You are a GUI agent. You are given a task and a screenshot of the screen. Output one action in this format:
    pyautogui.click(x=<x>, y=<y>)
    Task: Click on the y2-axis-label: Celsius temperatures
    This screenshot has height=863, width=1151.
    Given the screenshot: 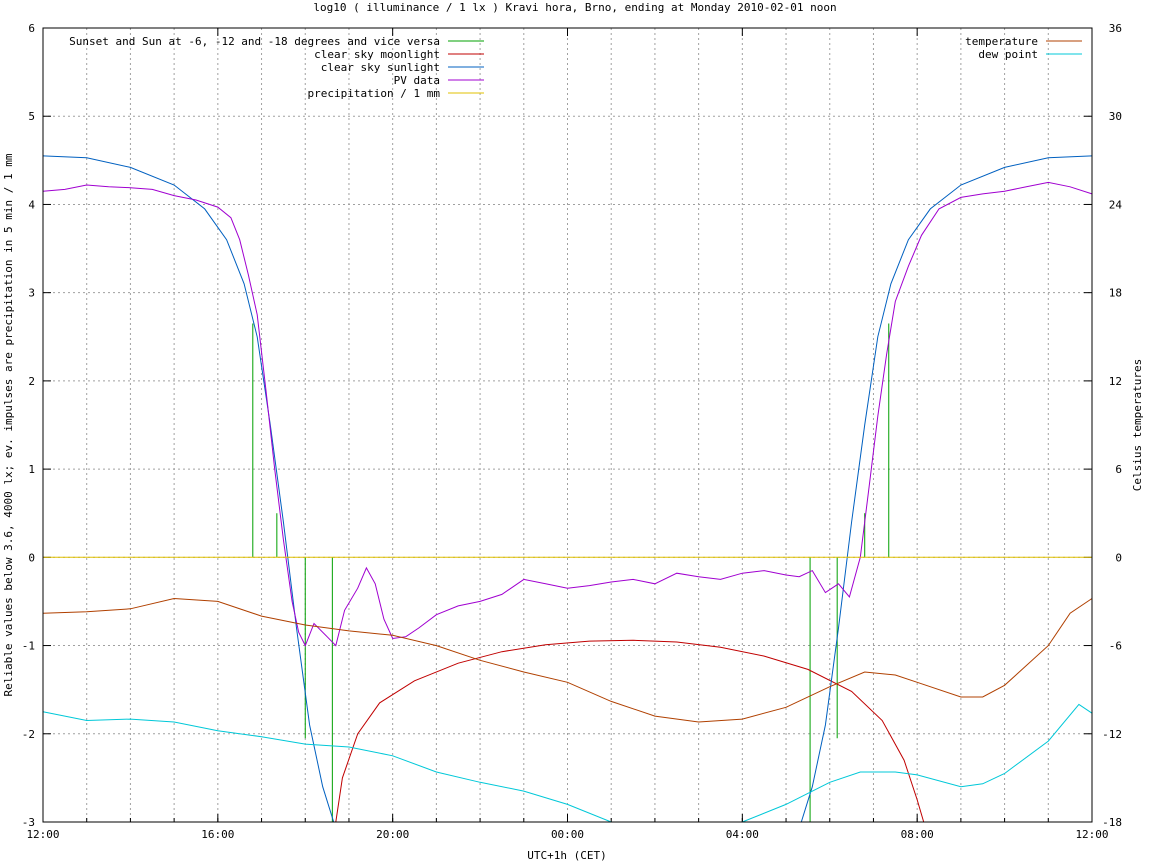 What is the action you would take?
    pyautogui.click(x=1137, y=425)
    